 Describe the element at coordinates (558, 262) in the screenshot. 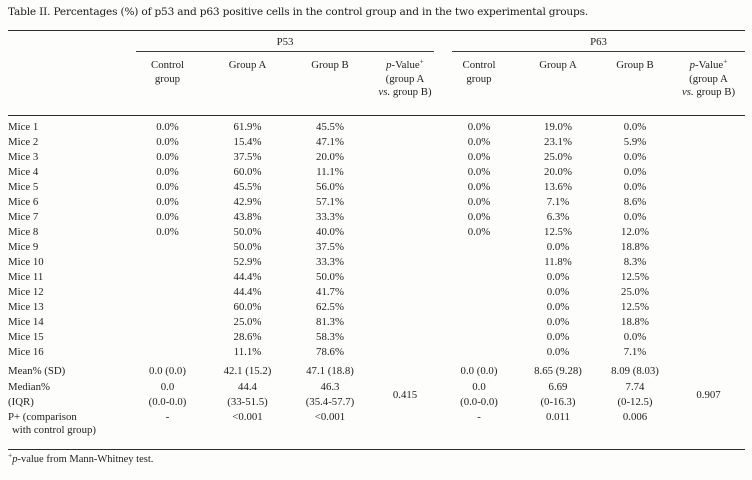

I see `cell-p63-group-a: 11.8%` at that location.